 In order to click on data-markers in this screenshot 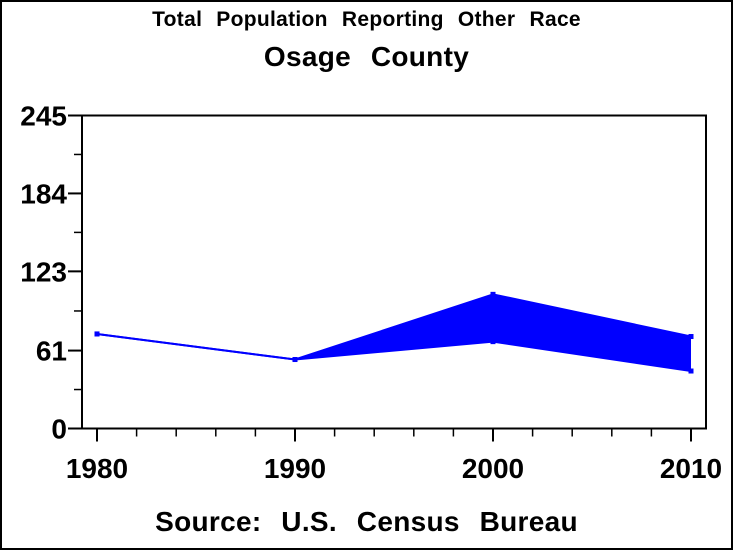, I will do `click(394, 332)`.